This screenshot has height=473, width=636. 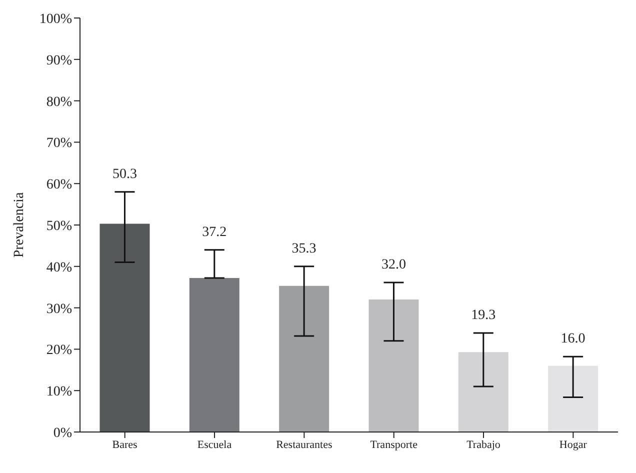 I want to click on x-tick-label: Bares, so click(x=125, y=444).